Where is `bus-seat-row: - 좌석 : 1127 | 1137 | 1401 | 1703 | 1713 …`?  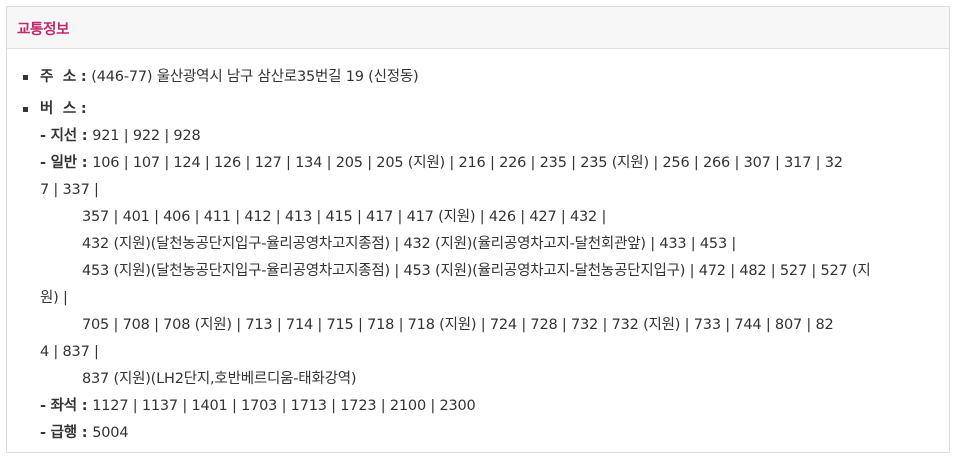 bus-seat-row: - 좌석 : 1127 | 1137 | 1401 | 1703 | 1713 … is located at coordinates (258, 406).